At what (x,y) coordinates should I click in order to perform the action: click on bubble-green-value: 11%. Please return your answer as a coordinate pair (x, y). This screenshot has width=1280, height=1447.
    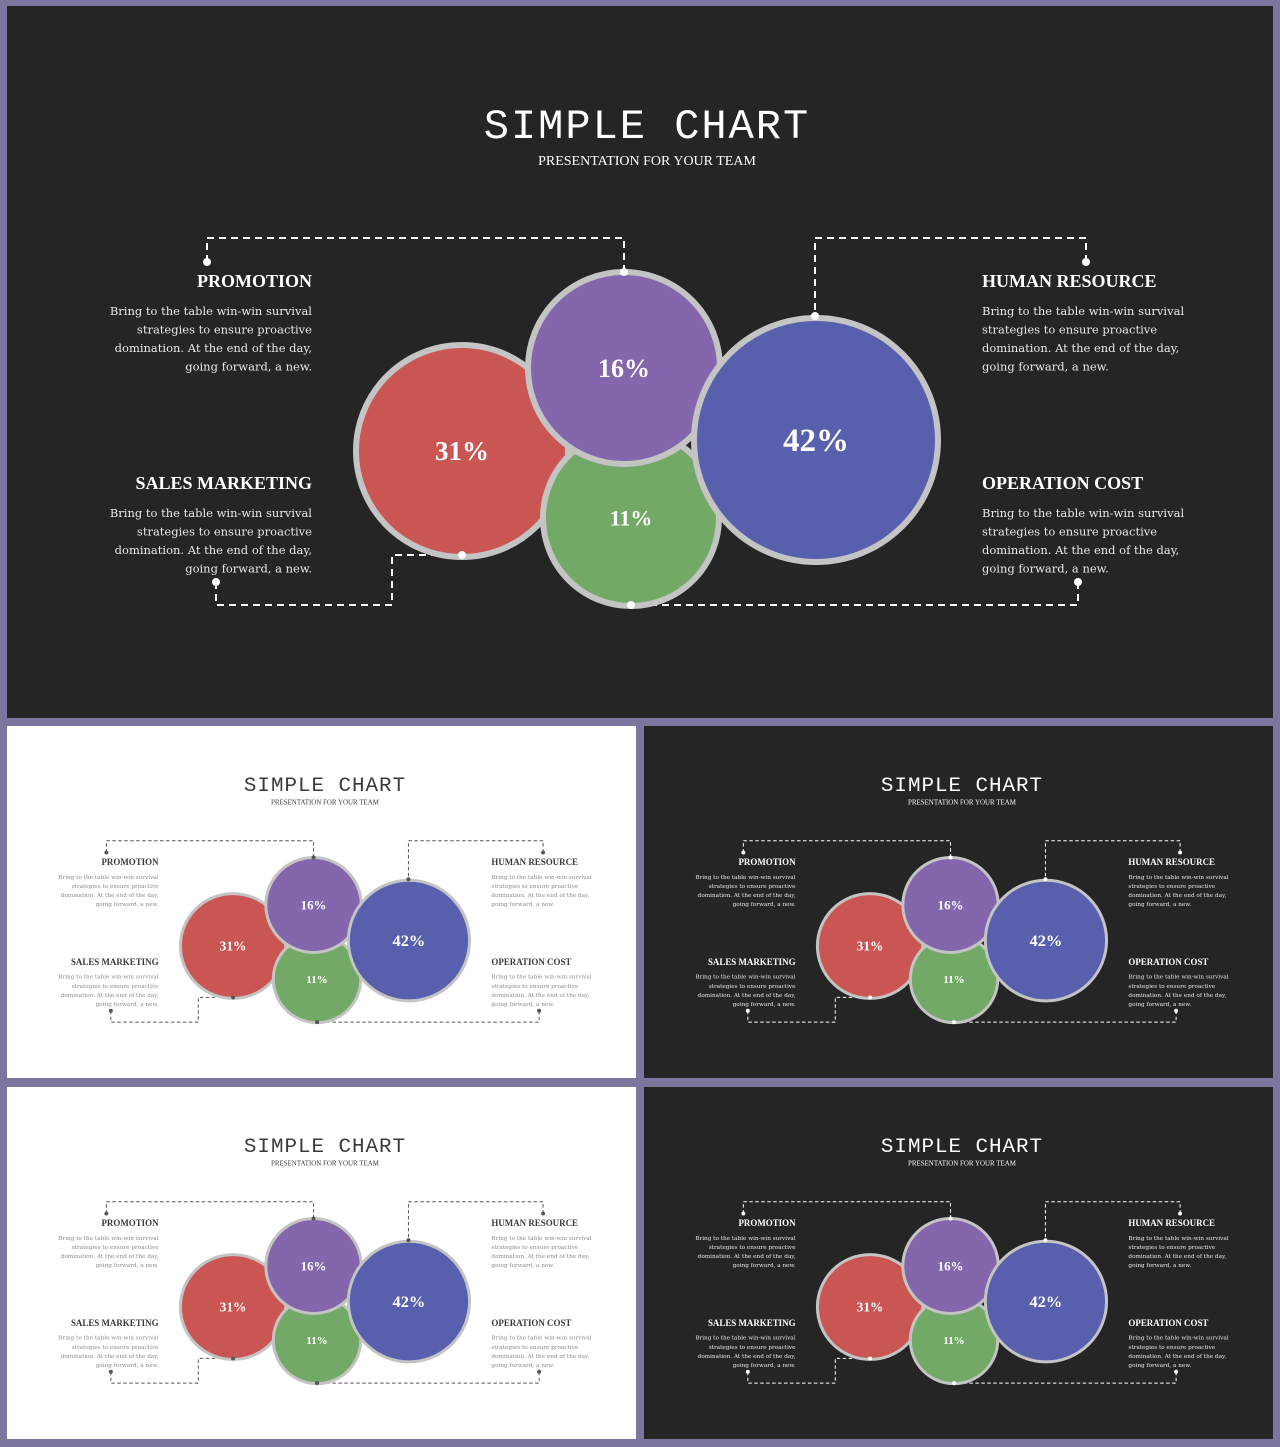
    Looking at the image, I should click on (316, 1341).